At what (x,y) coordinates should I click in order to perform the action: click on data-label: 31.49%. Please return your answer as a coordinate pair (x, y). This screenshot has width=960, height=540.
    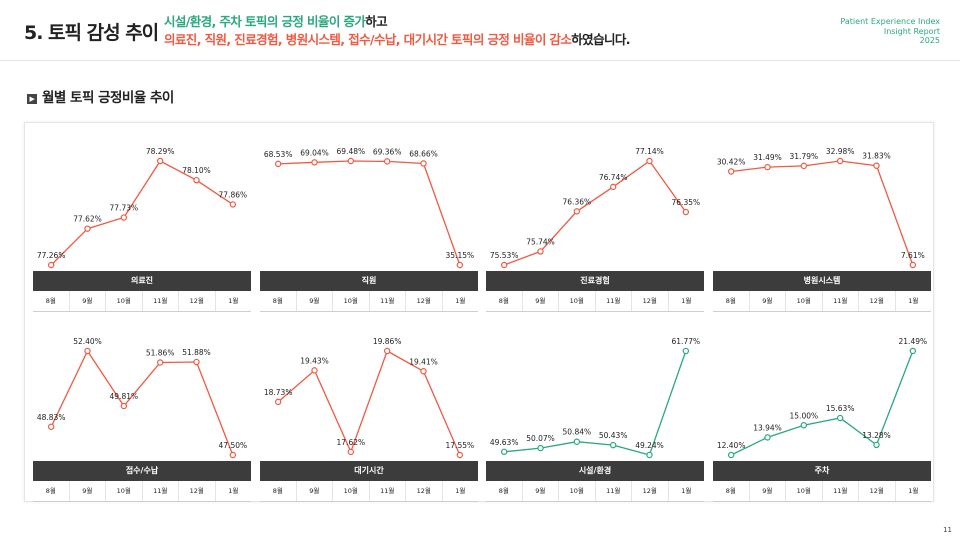
    Looking at the image, I should click on (767, 157).